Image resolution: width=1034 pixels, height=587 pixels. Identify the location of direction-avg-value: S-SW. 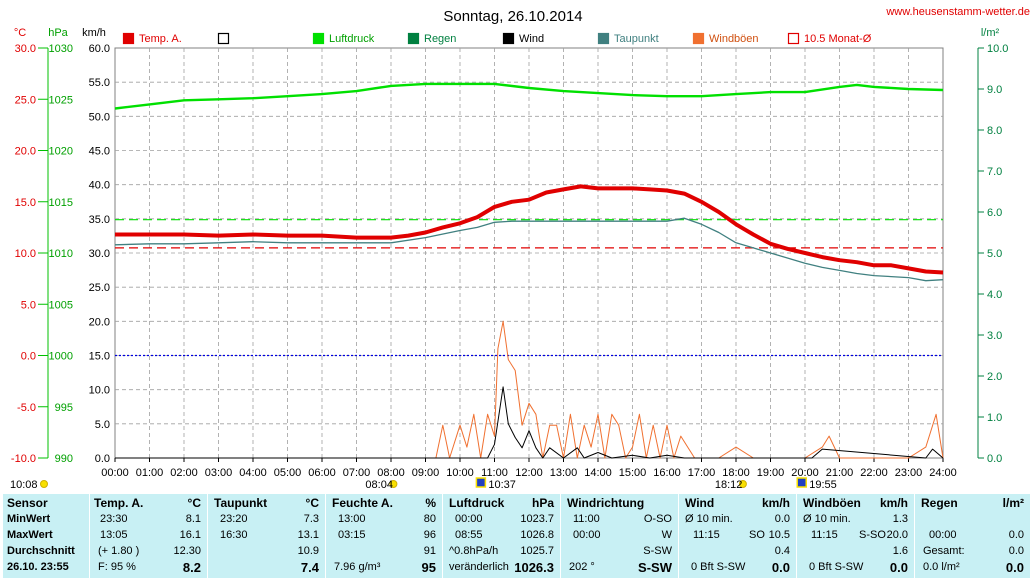
(657, 551).